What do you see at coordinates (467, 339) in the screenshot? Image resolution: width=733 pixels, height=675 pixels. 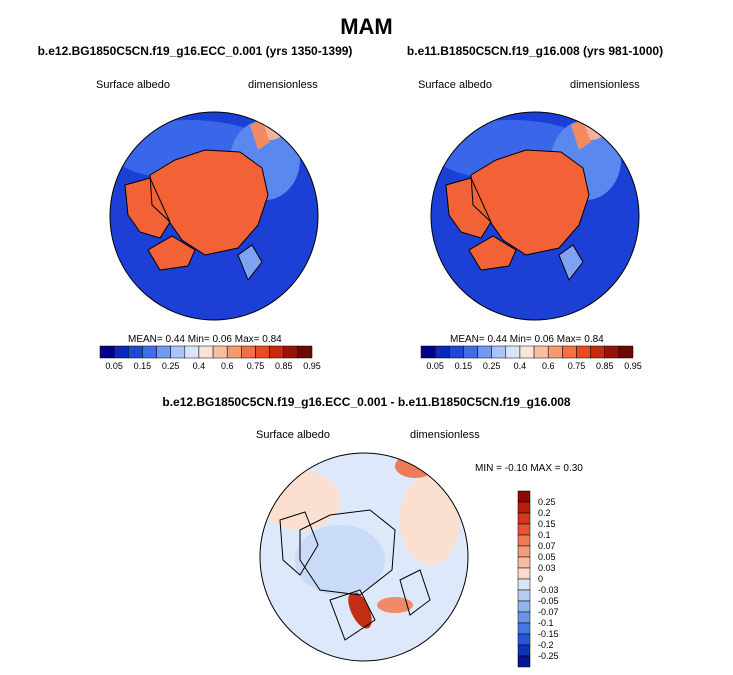 I see `panel2-mean-label: MEAN=` at bounding box center [467, 339].